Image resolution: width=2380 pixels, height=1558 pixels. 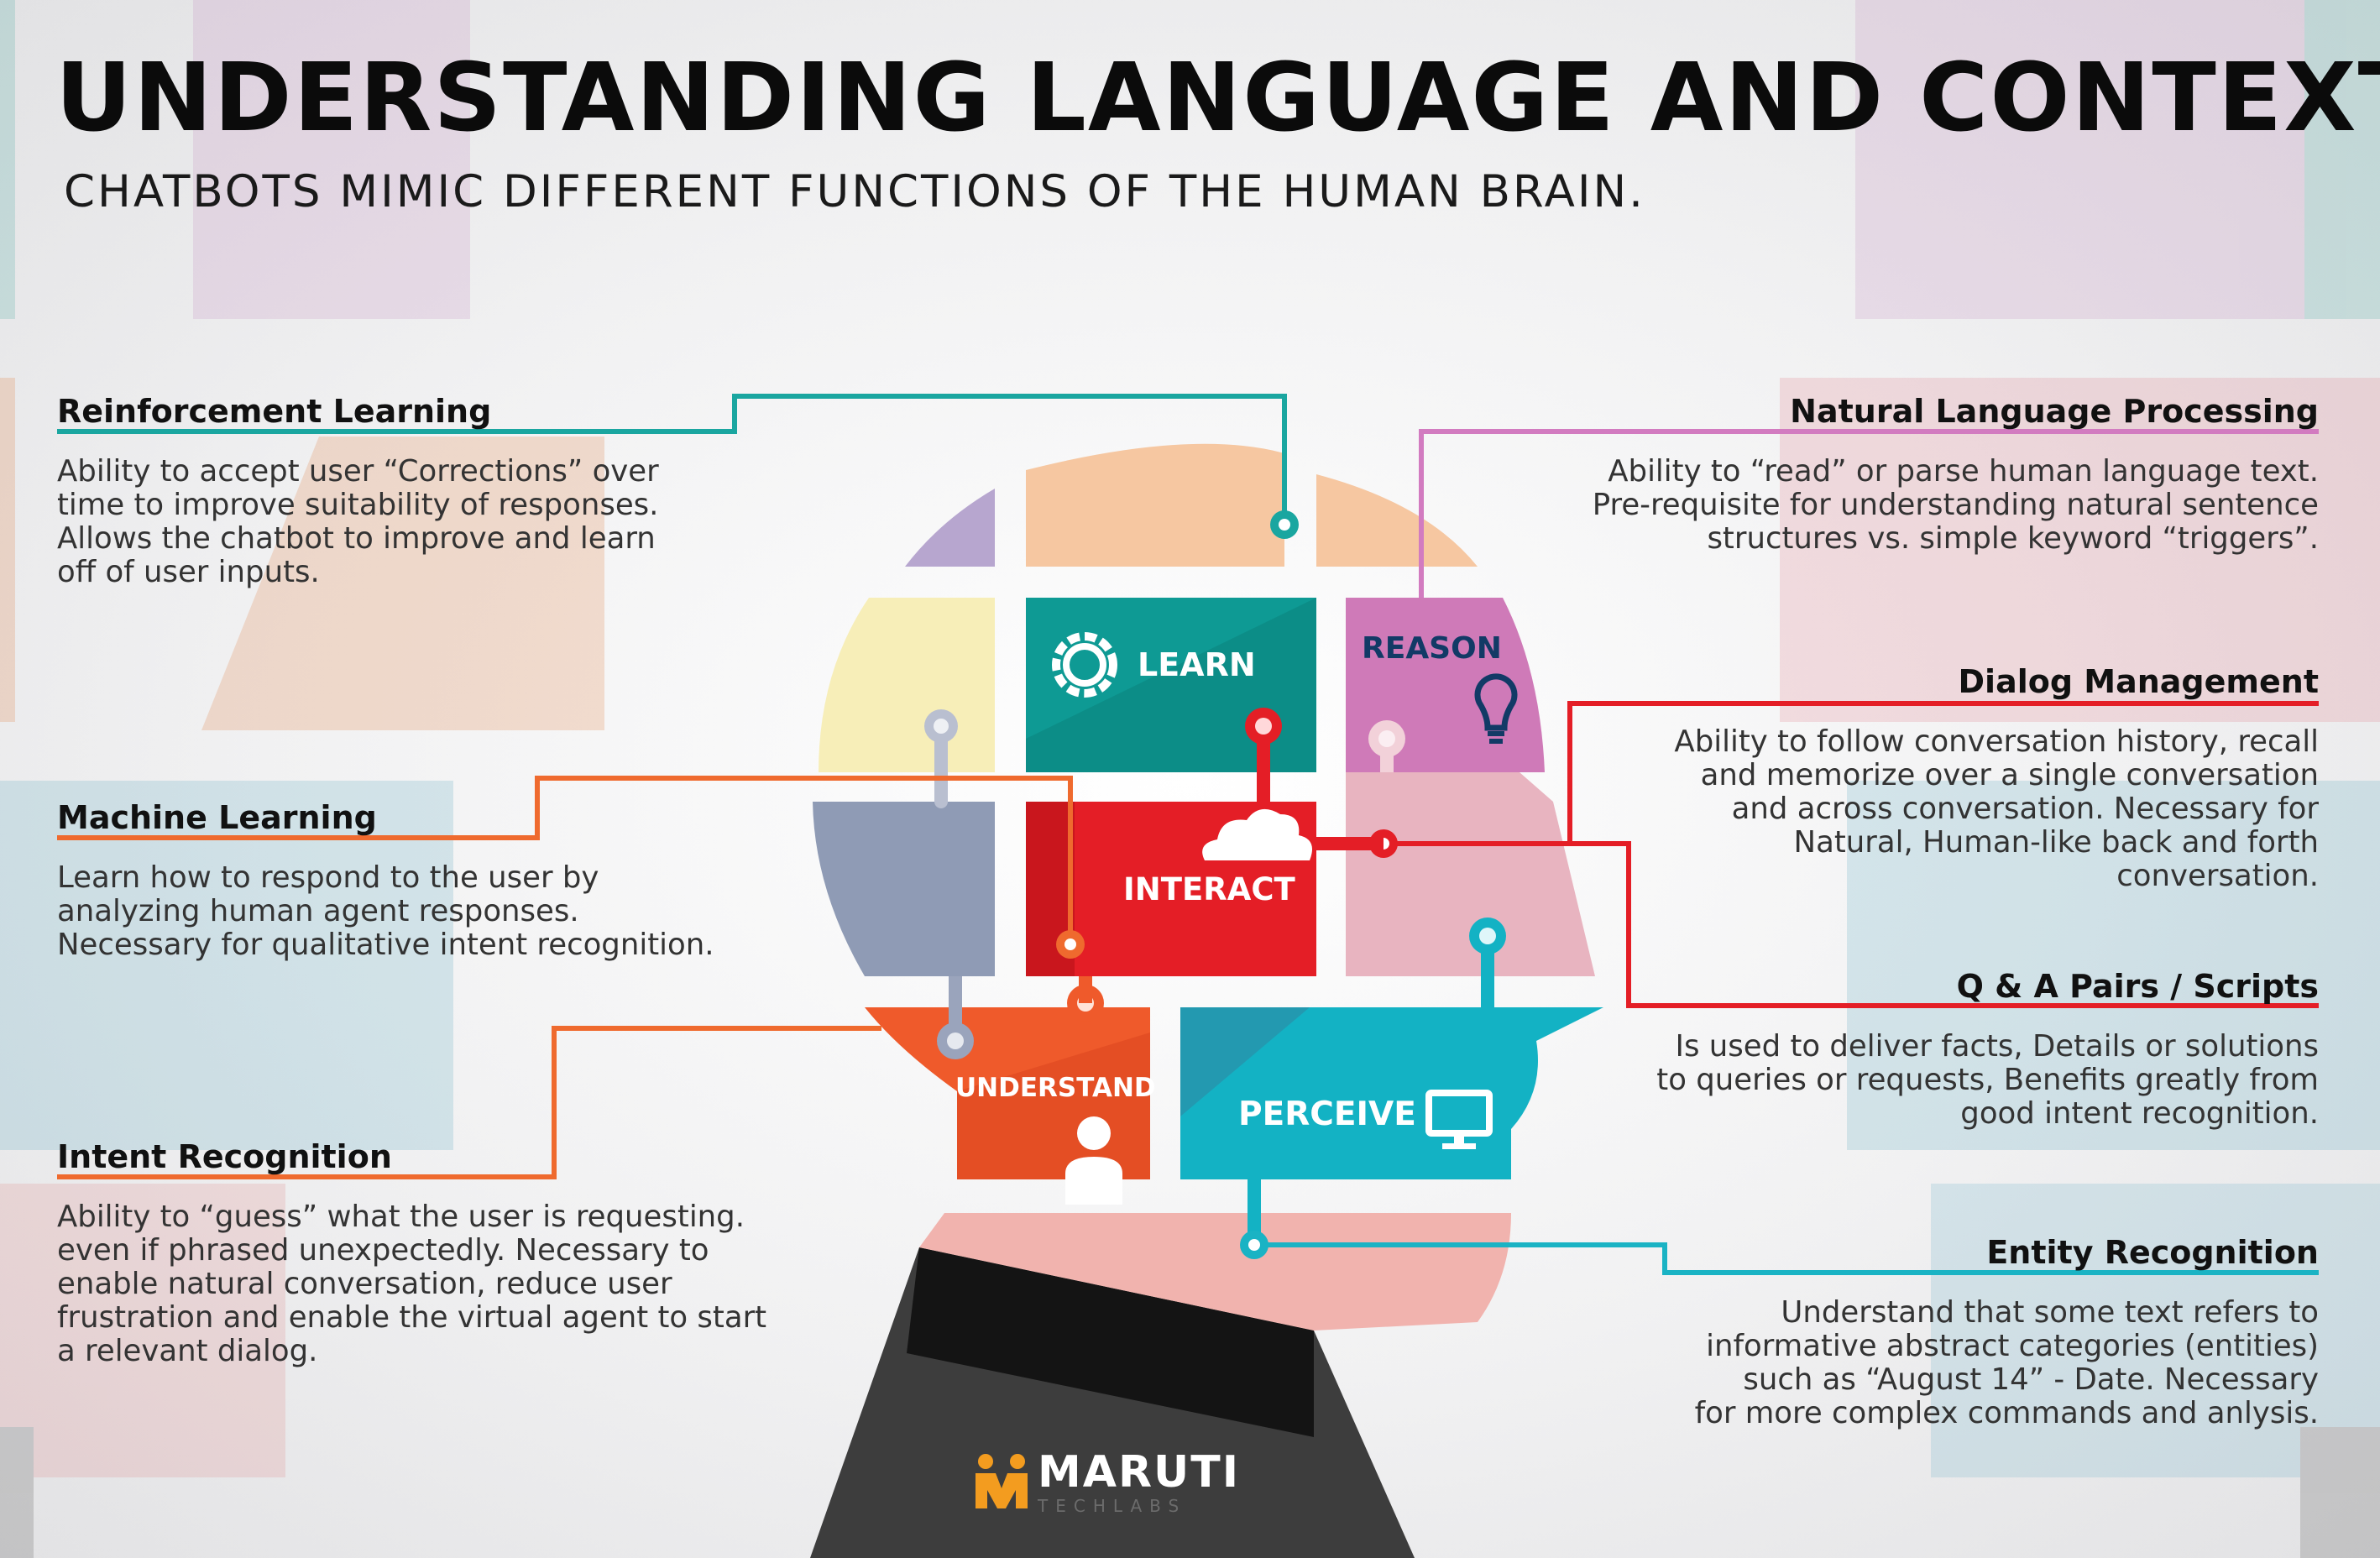 I want to click on piece-left-slate, so click(x=904, y=889).